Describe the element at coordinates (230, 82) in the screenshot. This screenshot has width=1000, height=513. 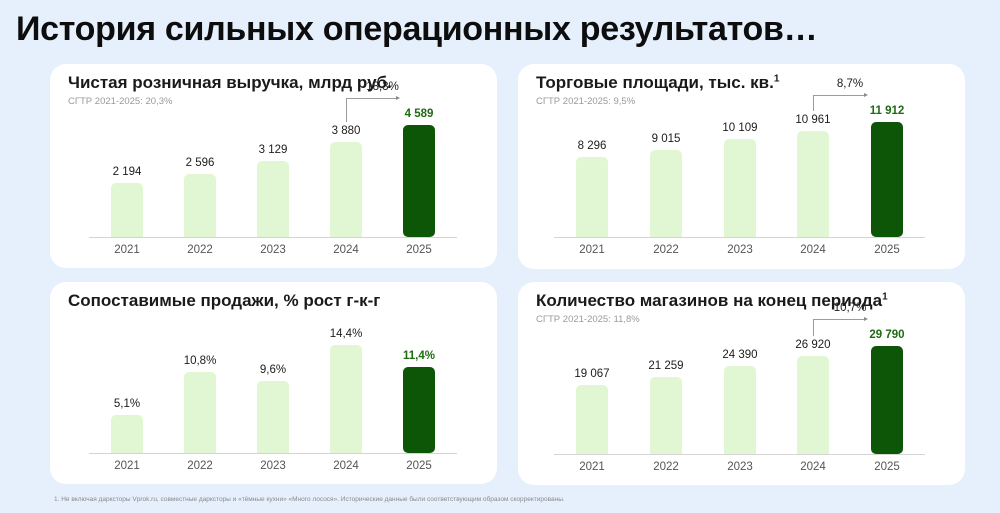
I see `chart-title: Чистая розничная выручка, млрд руб.` at that location.